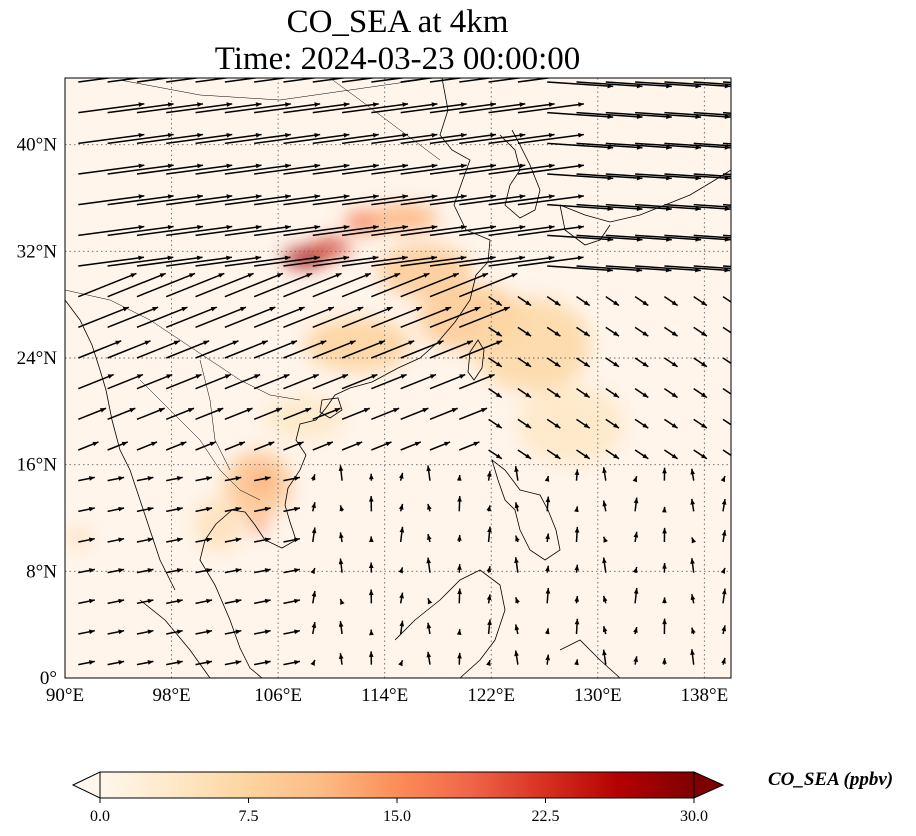 The width and height of the screenshot is (916, 836). Describe the element at coordinates (645, 207) in the screenshot. I see `coastline-japan` at that location.